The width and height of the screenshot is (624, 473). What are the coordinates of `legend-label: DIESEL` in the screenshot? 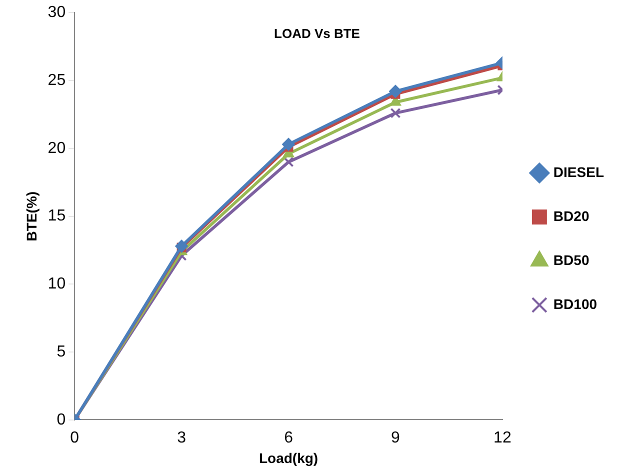 It's located at (578, 172).